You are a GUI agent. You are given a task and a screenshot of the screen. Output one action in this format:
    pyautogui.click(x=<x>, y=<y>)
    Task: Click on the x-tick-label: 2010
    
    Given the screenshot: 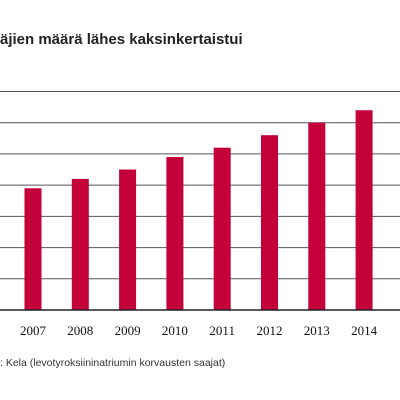 What is the action you would take?
    pyautogui.click(x=175, y=330)
    